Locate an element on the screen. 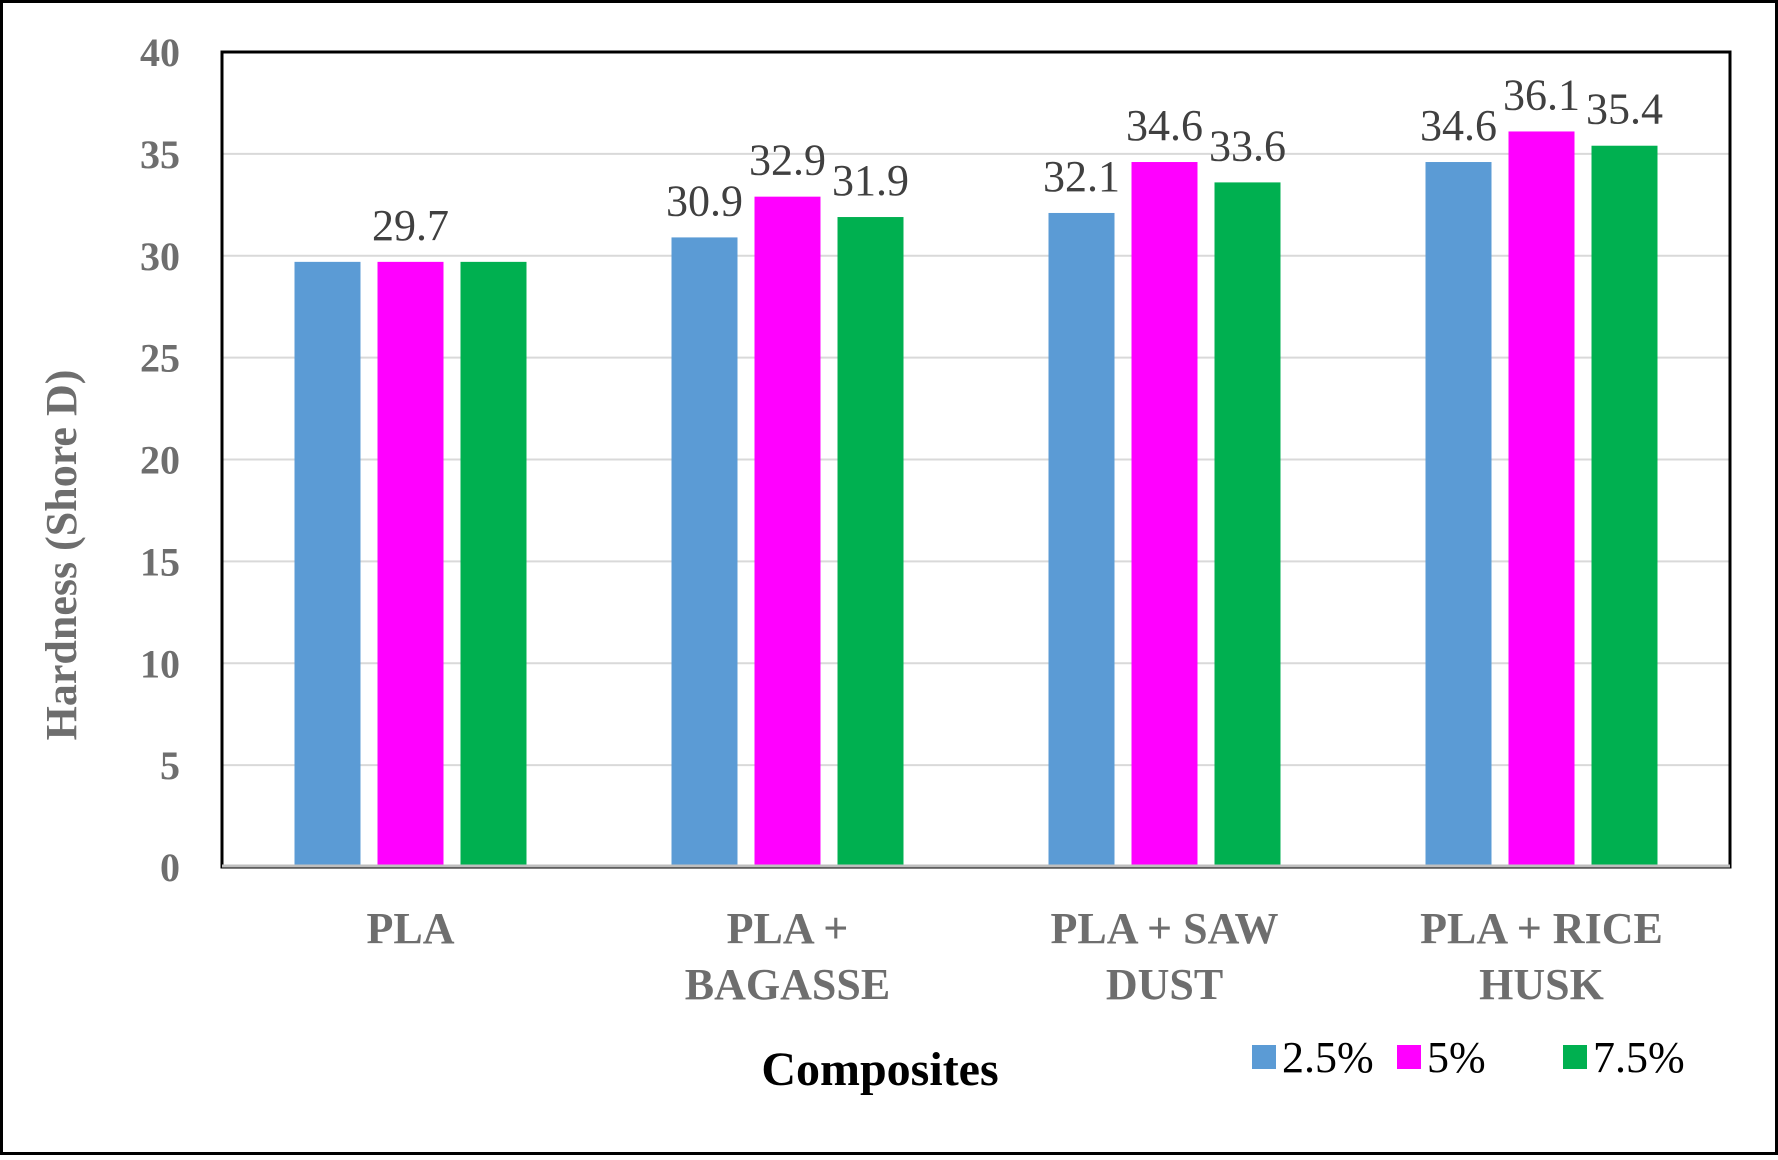 The width and height of the screenshot is (1778, 1160). data-labels: 29.7 30.932.9 31.9 32.134.6 33.6 34.636.1 35.4 is located at coordinates (1017, 159).